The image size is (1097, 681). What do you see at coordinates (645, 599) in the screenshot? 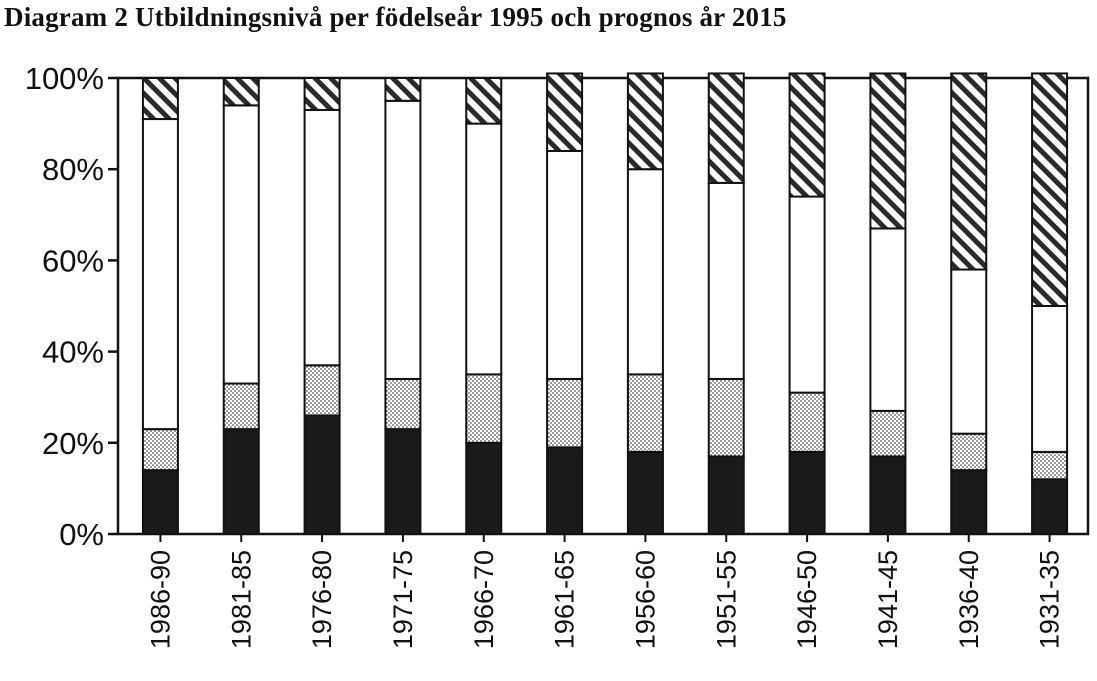
I see `x-category-label: 1956-60` at bounding box center [645, 599].